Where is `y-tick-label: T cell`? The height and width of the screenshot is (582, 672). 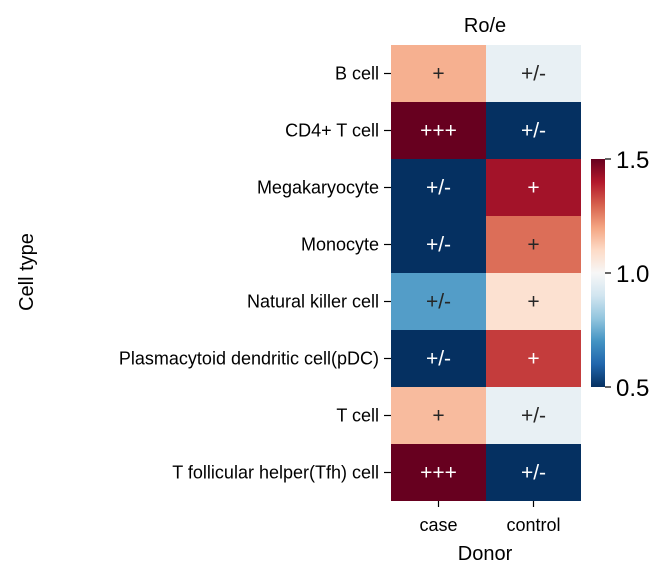 y-tick-label: T cell is located at coordinates (357, 416).